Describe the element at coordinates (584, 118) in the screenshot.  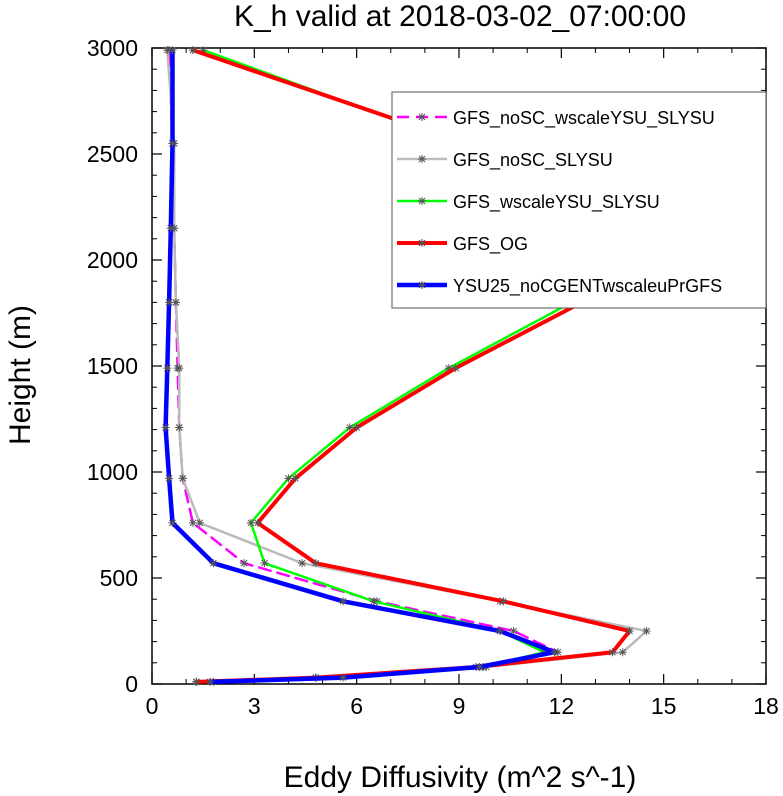
I see `legend-label-1: GFS_noSC_wscaleYSU_SLYSU` at that location.